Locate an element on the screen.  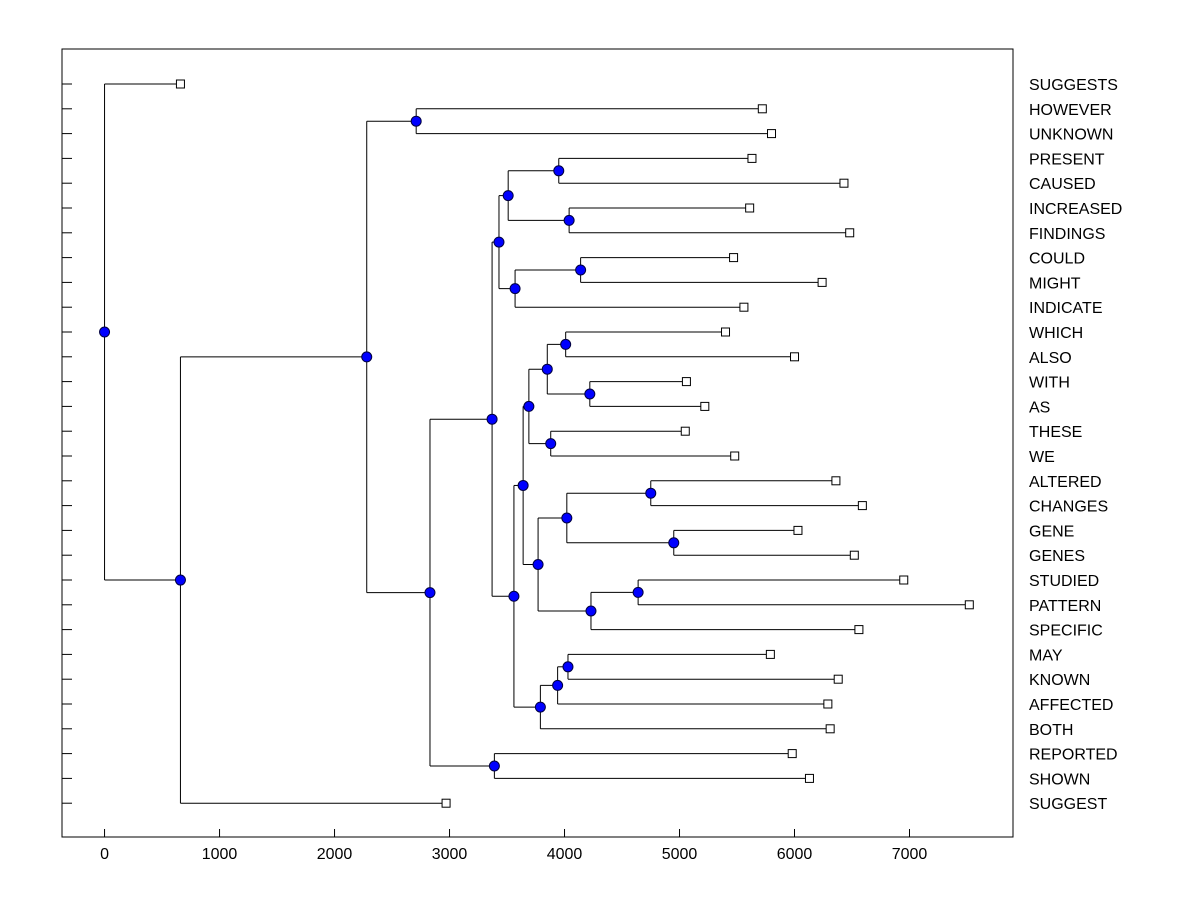
leaf-label: WITH is located at coordinates (1049, 383).